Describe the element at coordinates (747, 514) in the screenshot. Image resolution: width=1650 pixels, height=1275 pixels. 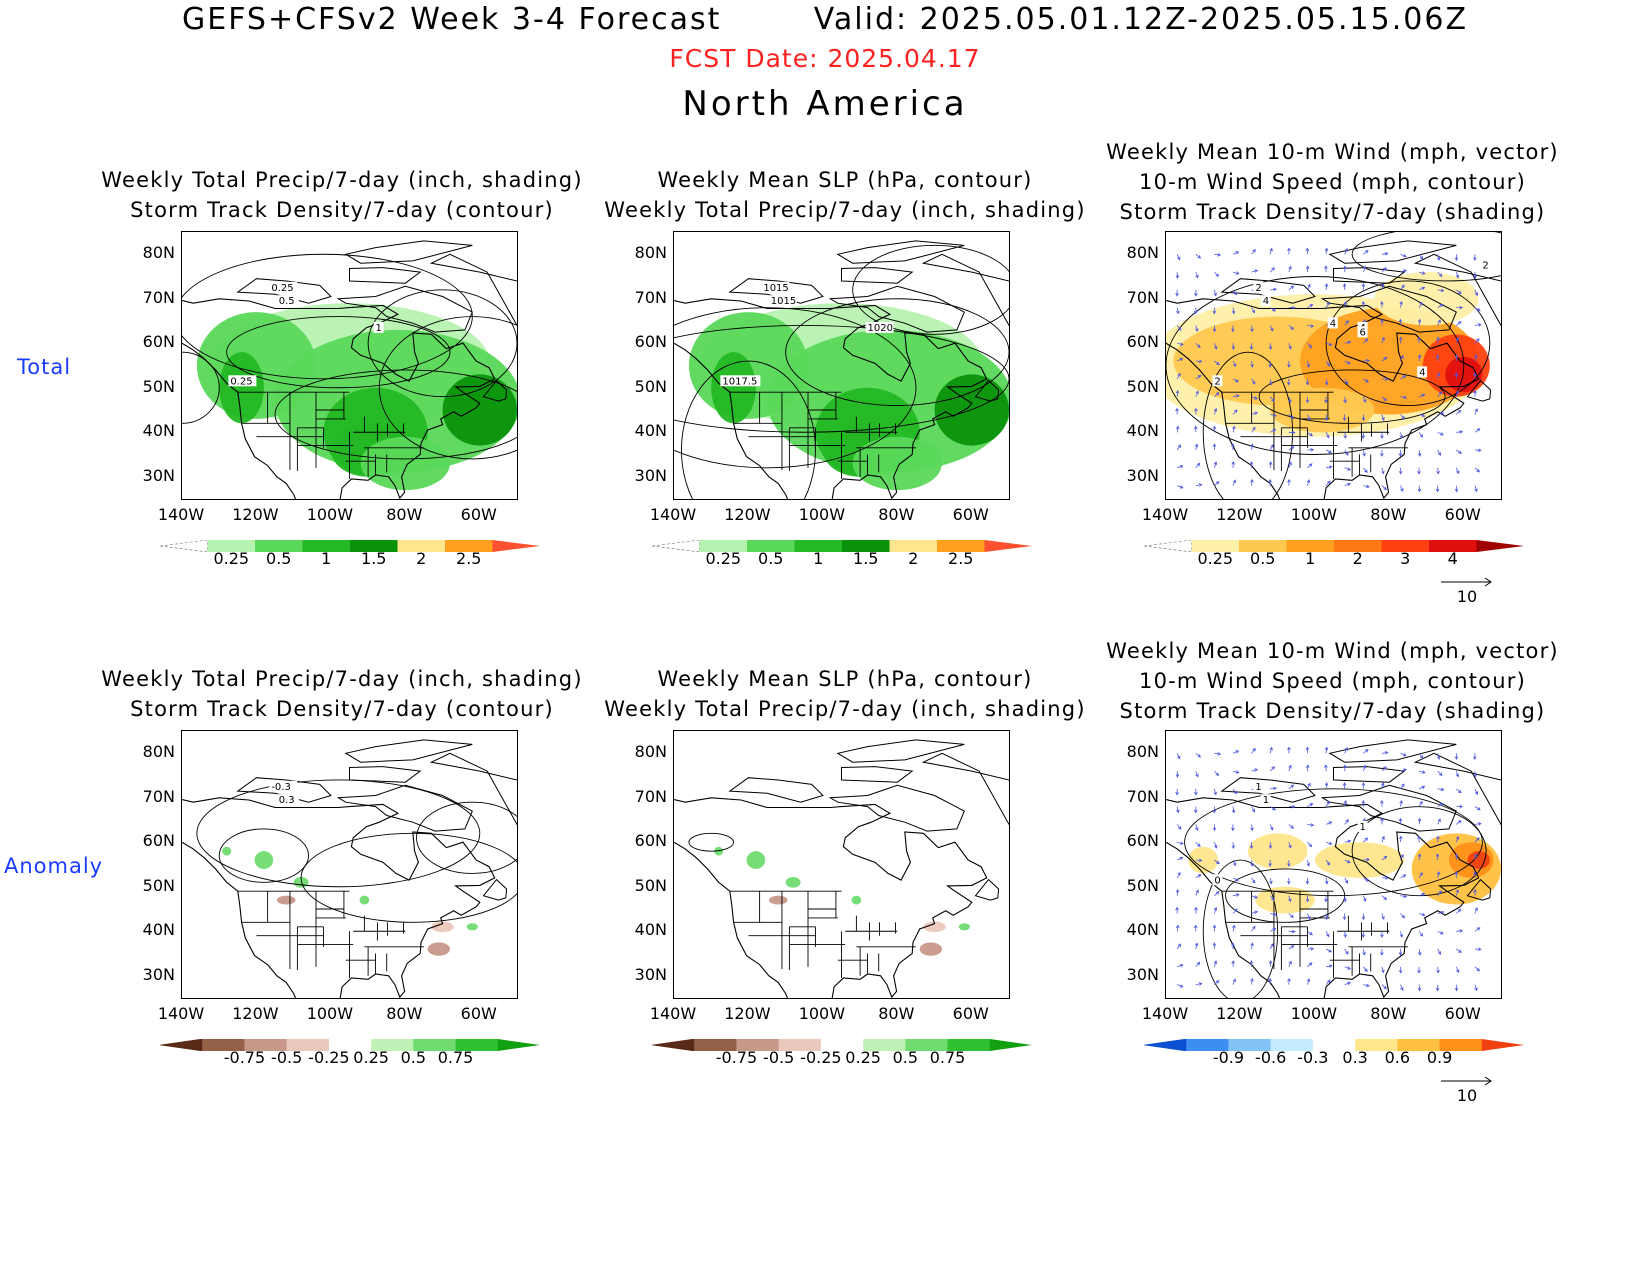
I see `lon-tick-label: 120W` at that location.